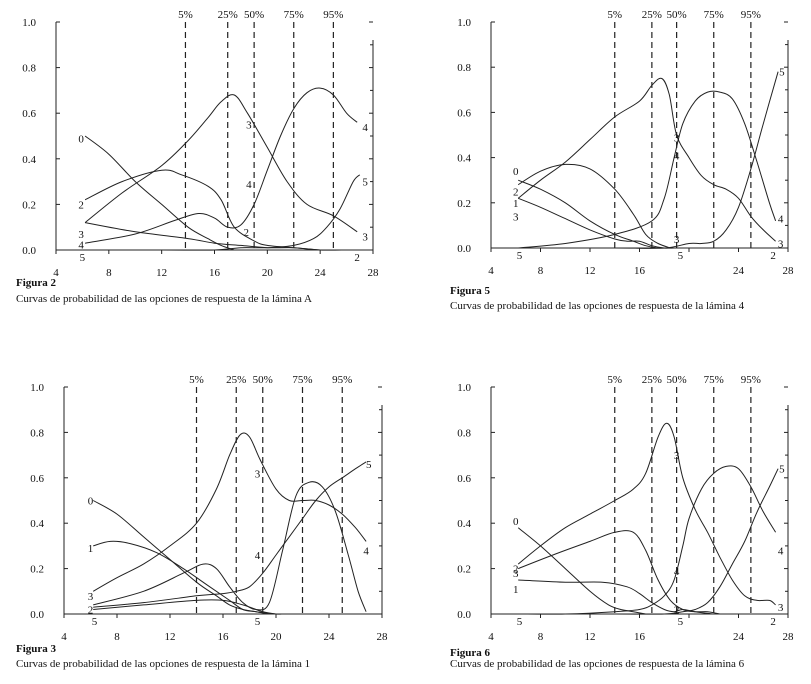 This screenshot has height=684, width=811. Describe the element at coordinates (470, 653) in the screenshot. I see `figure-label: Figura 6` at that location.